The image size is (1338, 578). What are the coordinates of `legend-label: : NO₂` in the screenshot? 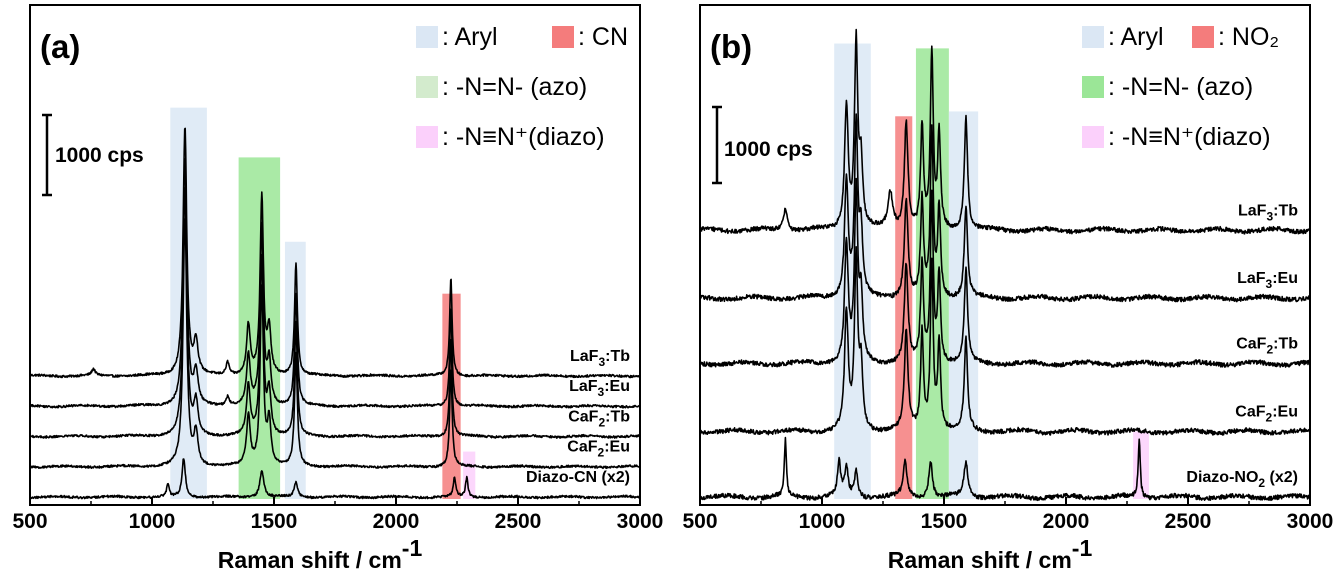 It's located at (1248, 37).